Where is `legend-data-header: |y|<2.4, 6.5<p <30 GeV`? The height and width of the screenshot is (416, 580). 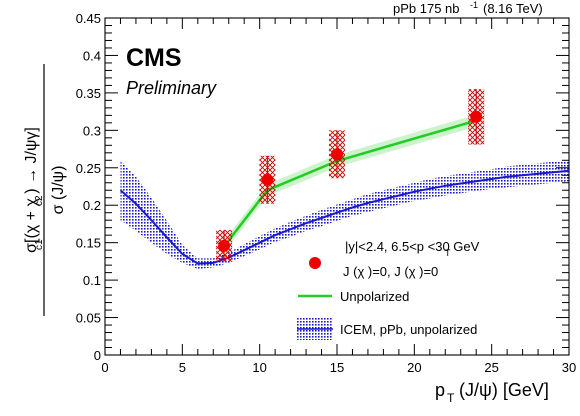
legend-data-header: |y|<2.4, 6.5<p <30 GeV is located at coordinates (412, 246).